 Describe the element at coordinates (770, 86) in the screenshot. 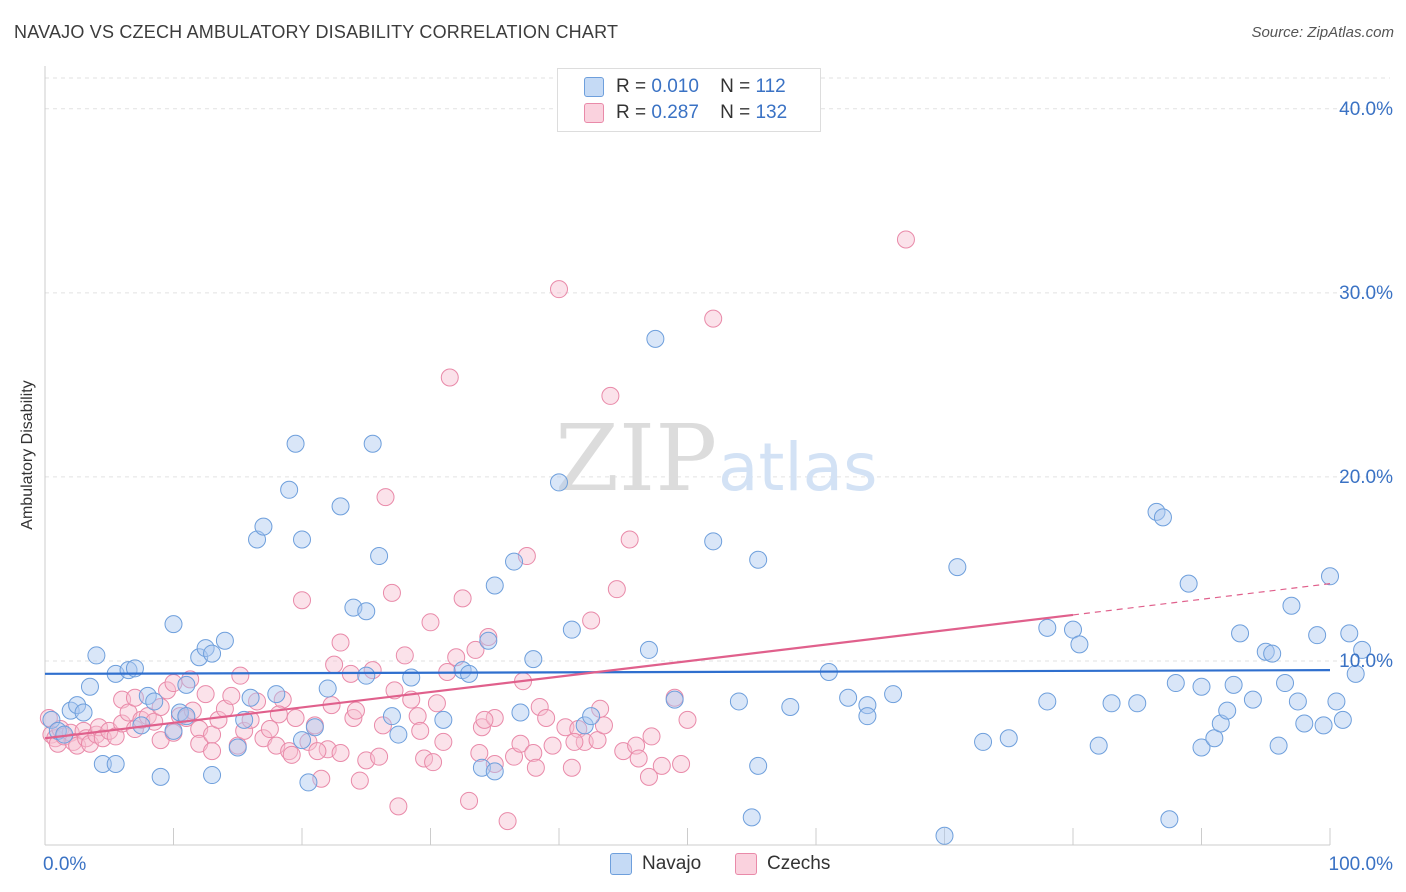

I see `navajo-n-value: 112` at that location.